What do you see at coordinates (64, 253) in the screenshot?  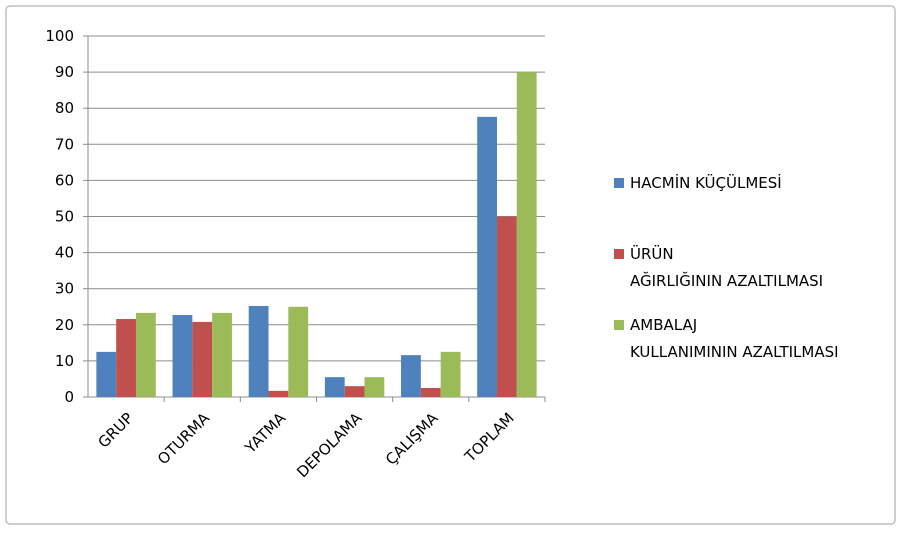 I see `y-tick-label: 40` at bounding box center [64, 253].